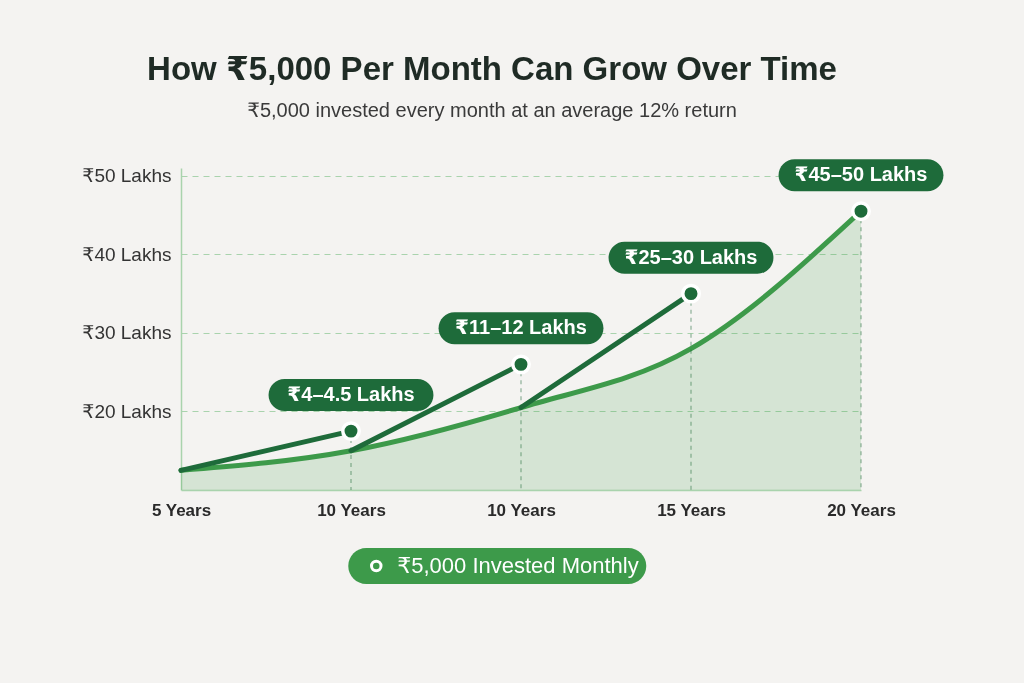  I want to click on y-tick-label: ₹40 Lakhs, so click(127, 254).